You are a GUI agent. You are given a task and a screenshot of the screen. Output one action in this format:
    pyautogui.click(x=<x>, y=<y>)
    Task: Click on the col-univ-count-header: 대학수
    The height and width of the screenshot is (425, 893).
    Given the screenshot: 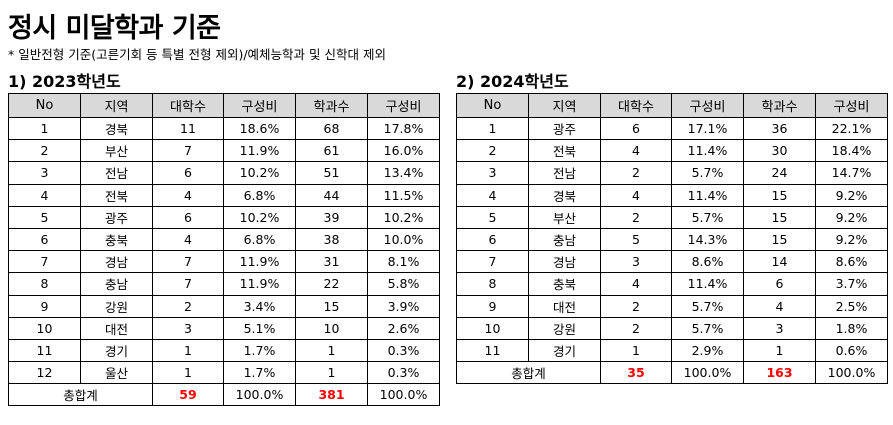 What is the action you would take?
    pyautogui.click(x=188, y=105)
    